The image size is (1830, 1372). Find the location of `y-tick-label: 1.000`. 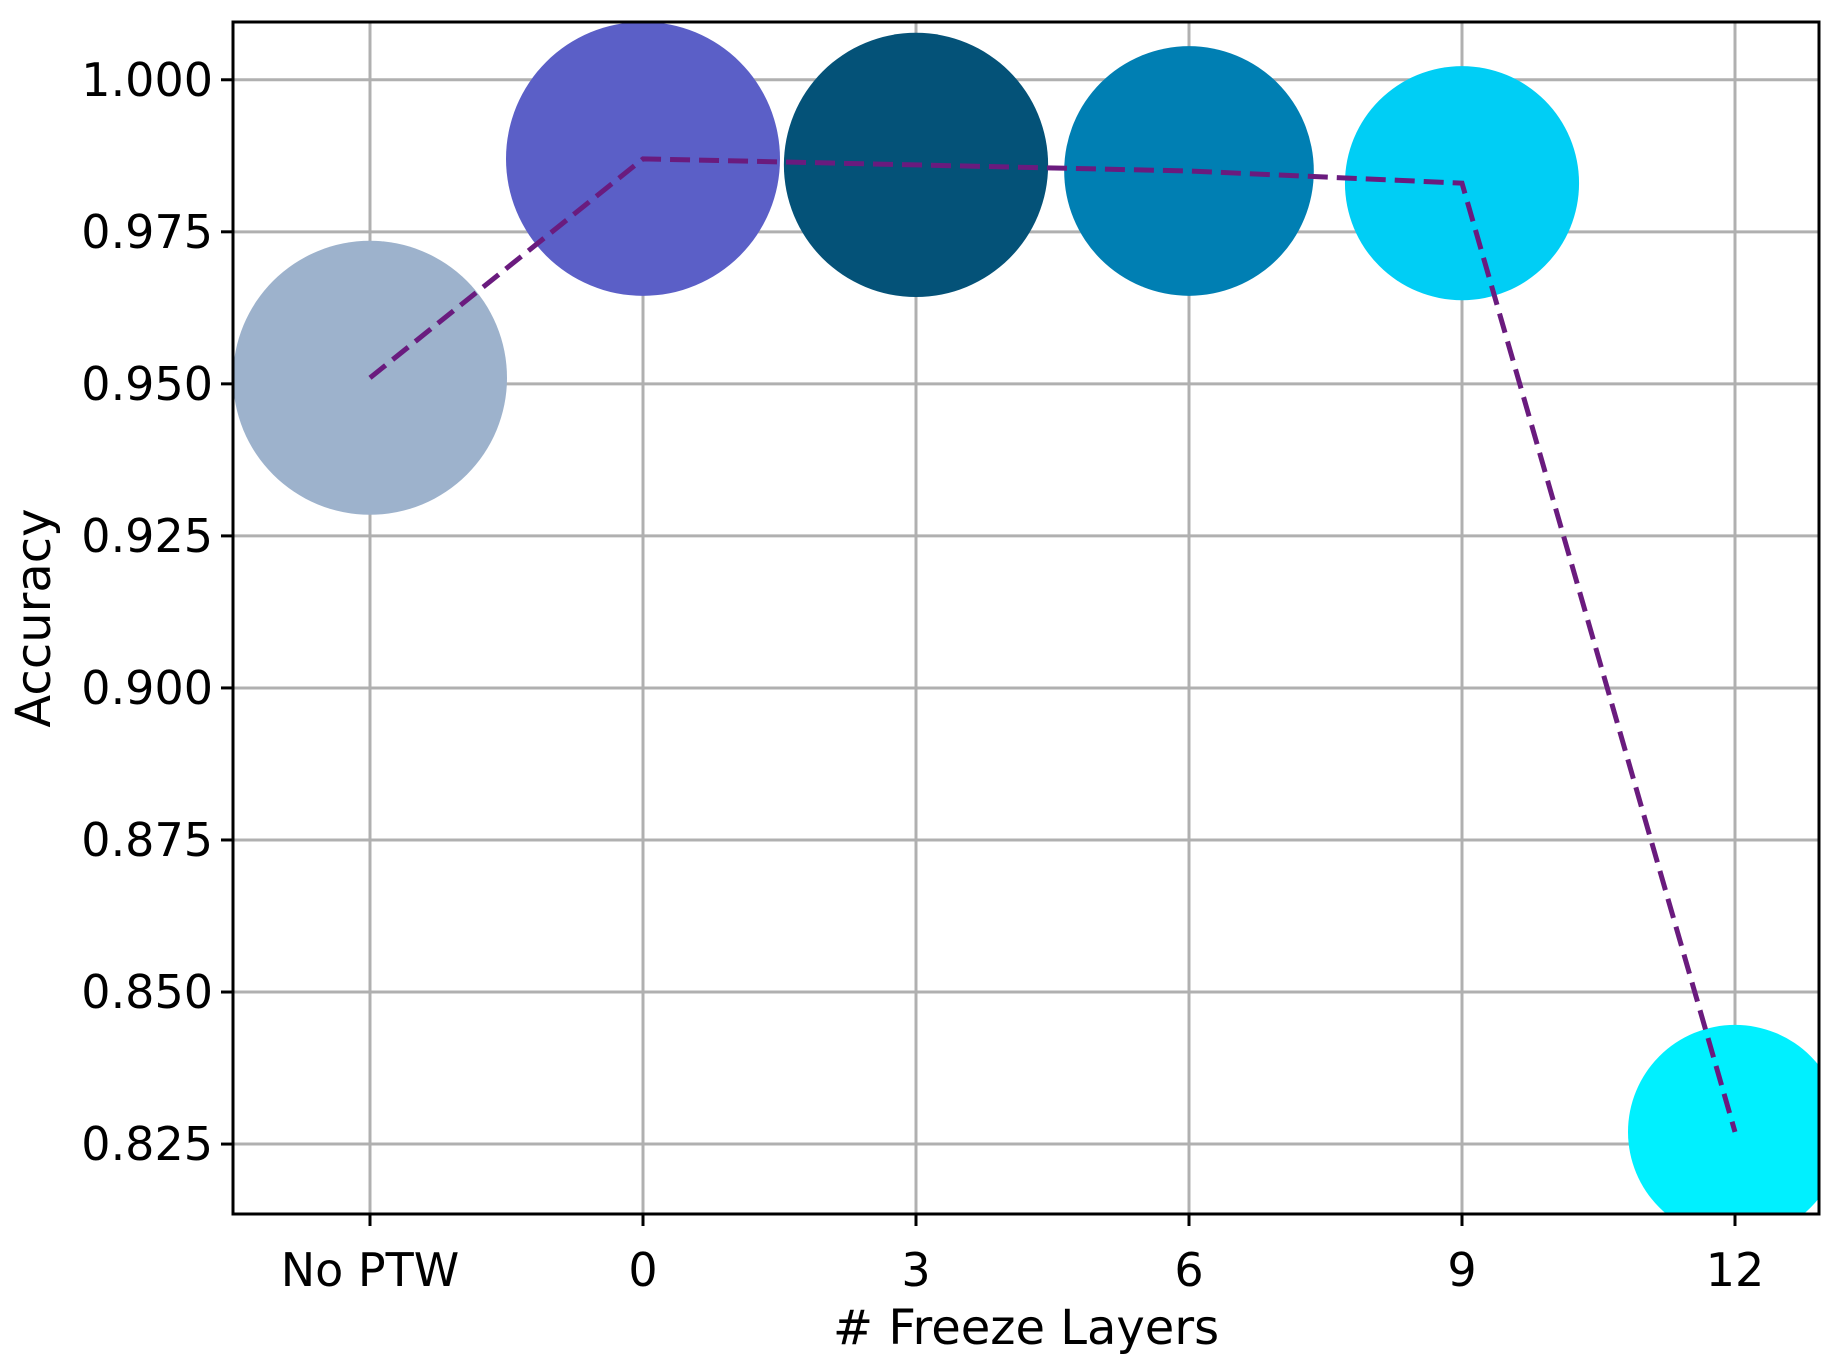

y-tick-label: 1.000 is located at coordinates (147, 80).